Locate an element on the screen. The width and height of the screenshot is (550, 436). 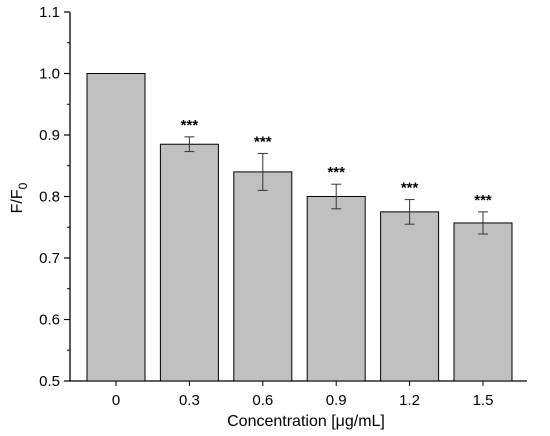
x-tick-label: 1.5 is located at coordinates (483, 400).